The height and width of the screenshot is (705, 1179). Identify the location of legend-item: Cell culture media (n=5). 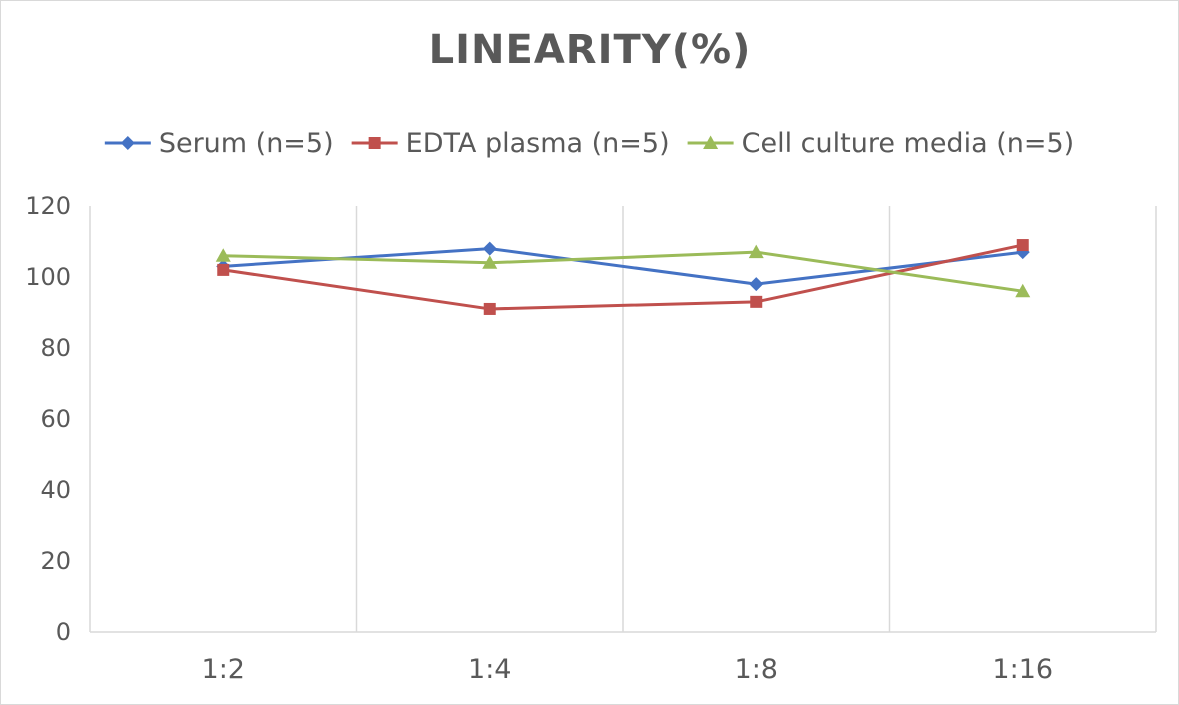
(881, 143).